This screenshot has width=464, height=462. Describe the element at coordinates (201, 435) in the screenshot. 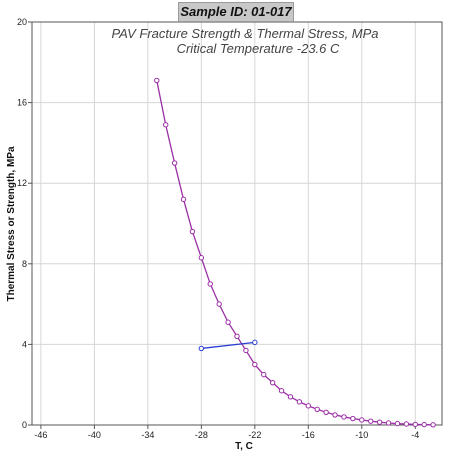

I see `x-tick-label: -28` at that location.